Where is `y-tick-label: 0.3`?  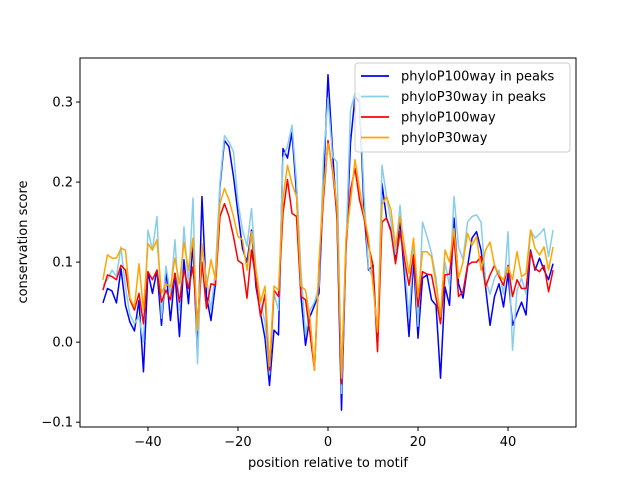
y-tick-label: 0.3 is located at coordinates (62, 103).